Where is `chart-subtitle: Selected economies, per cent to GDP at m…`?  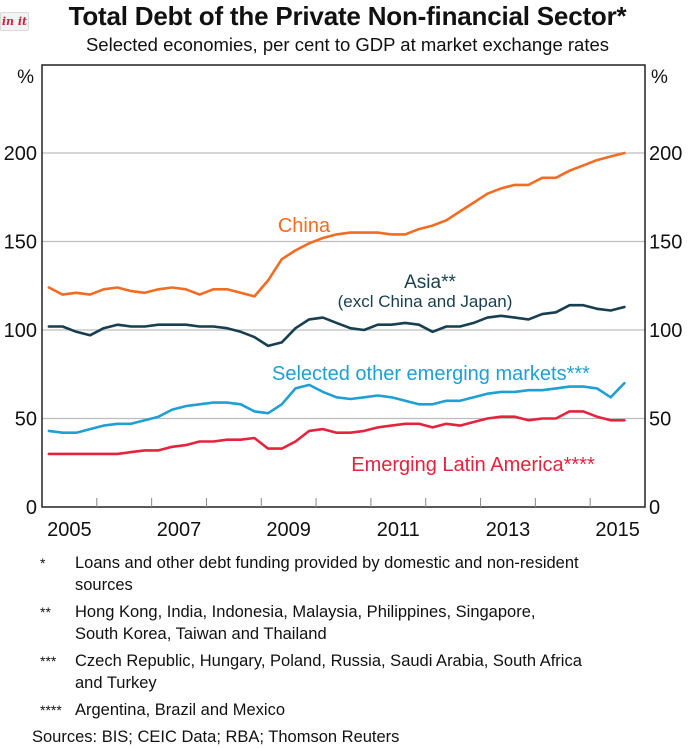 chart-subtitle: Selected economies, per cent to GDP at m… is located at coordinates (347, 44).